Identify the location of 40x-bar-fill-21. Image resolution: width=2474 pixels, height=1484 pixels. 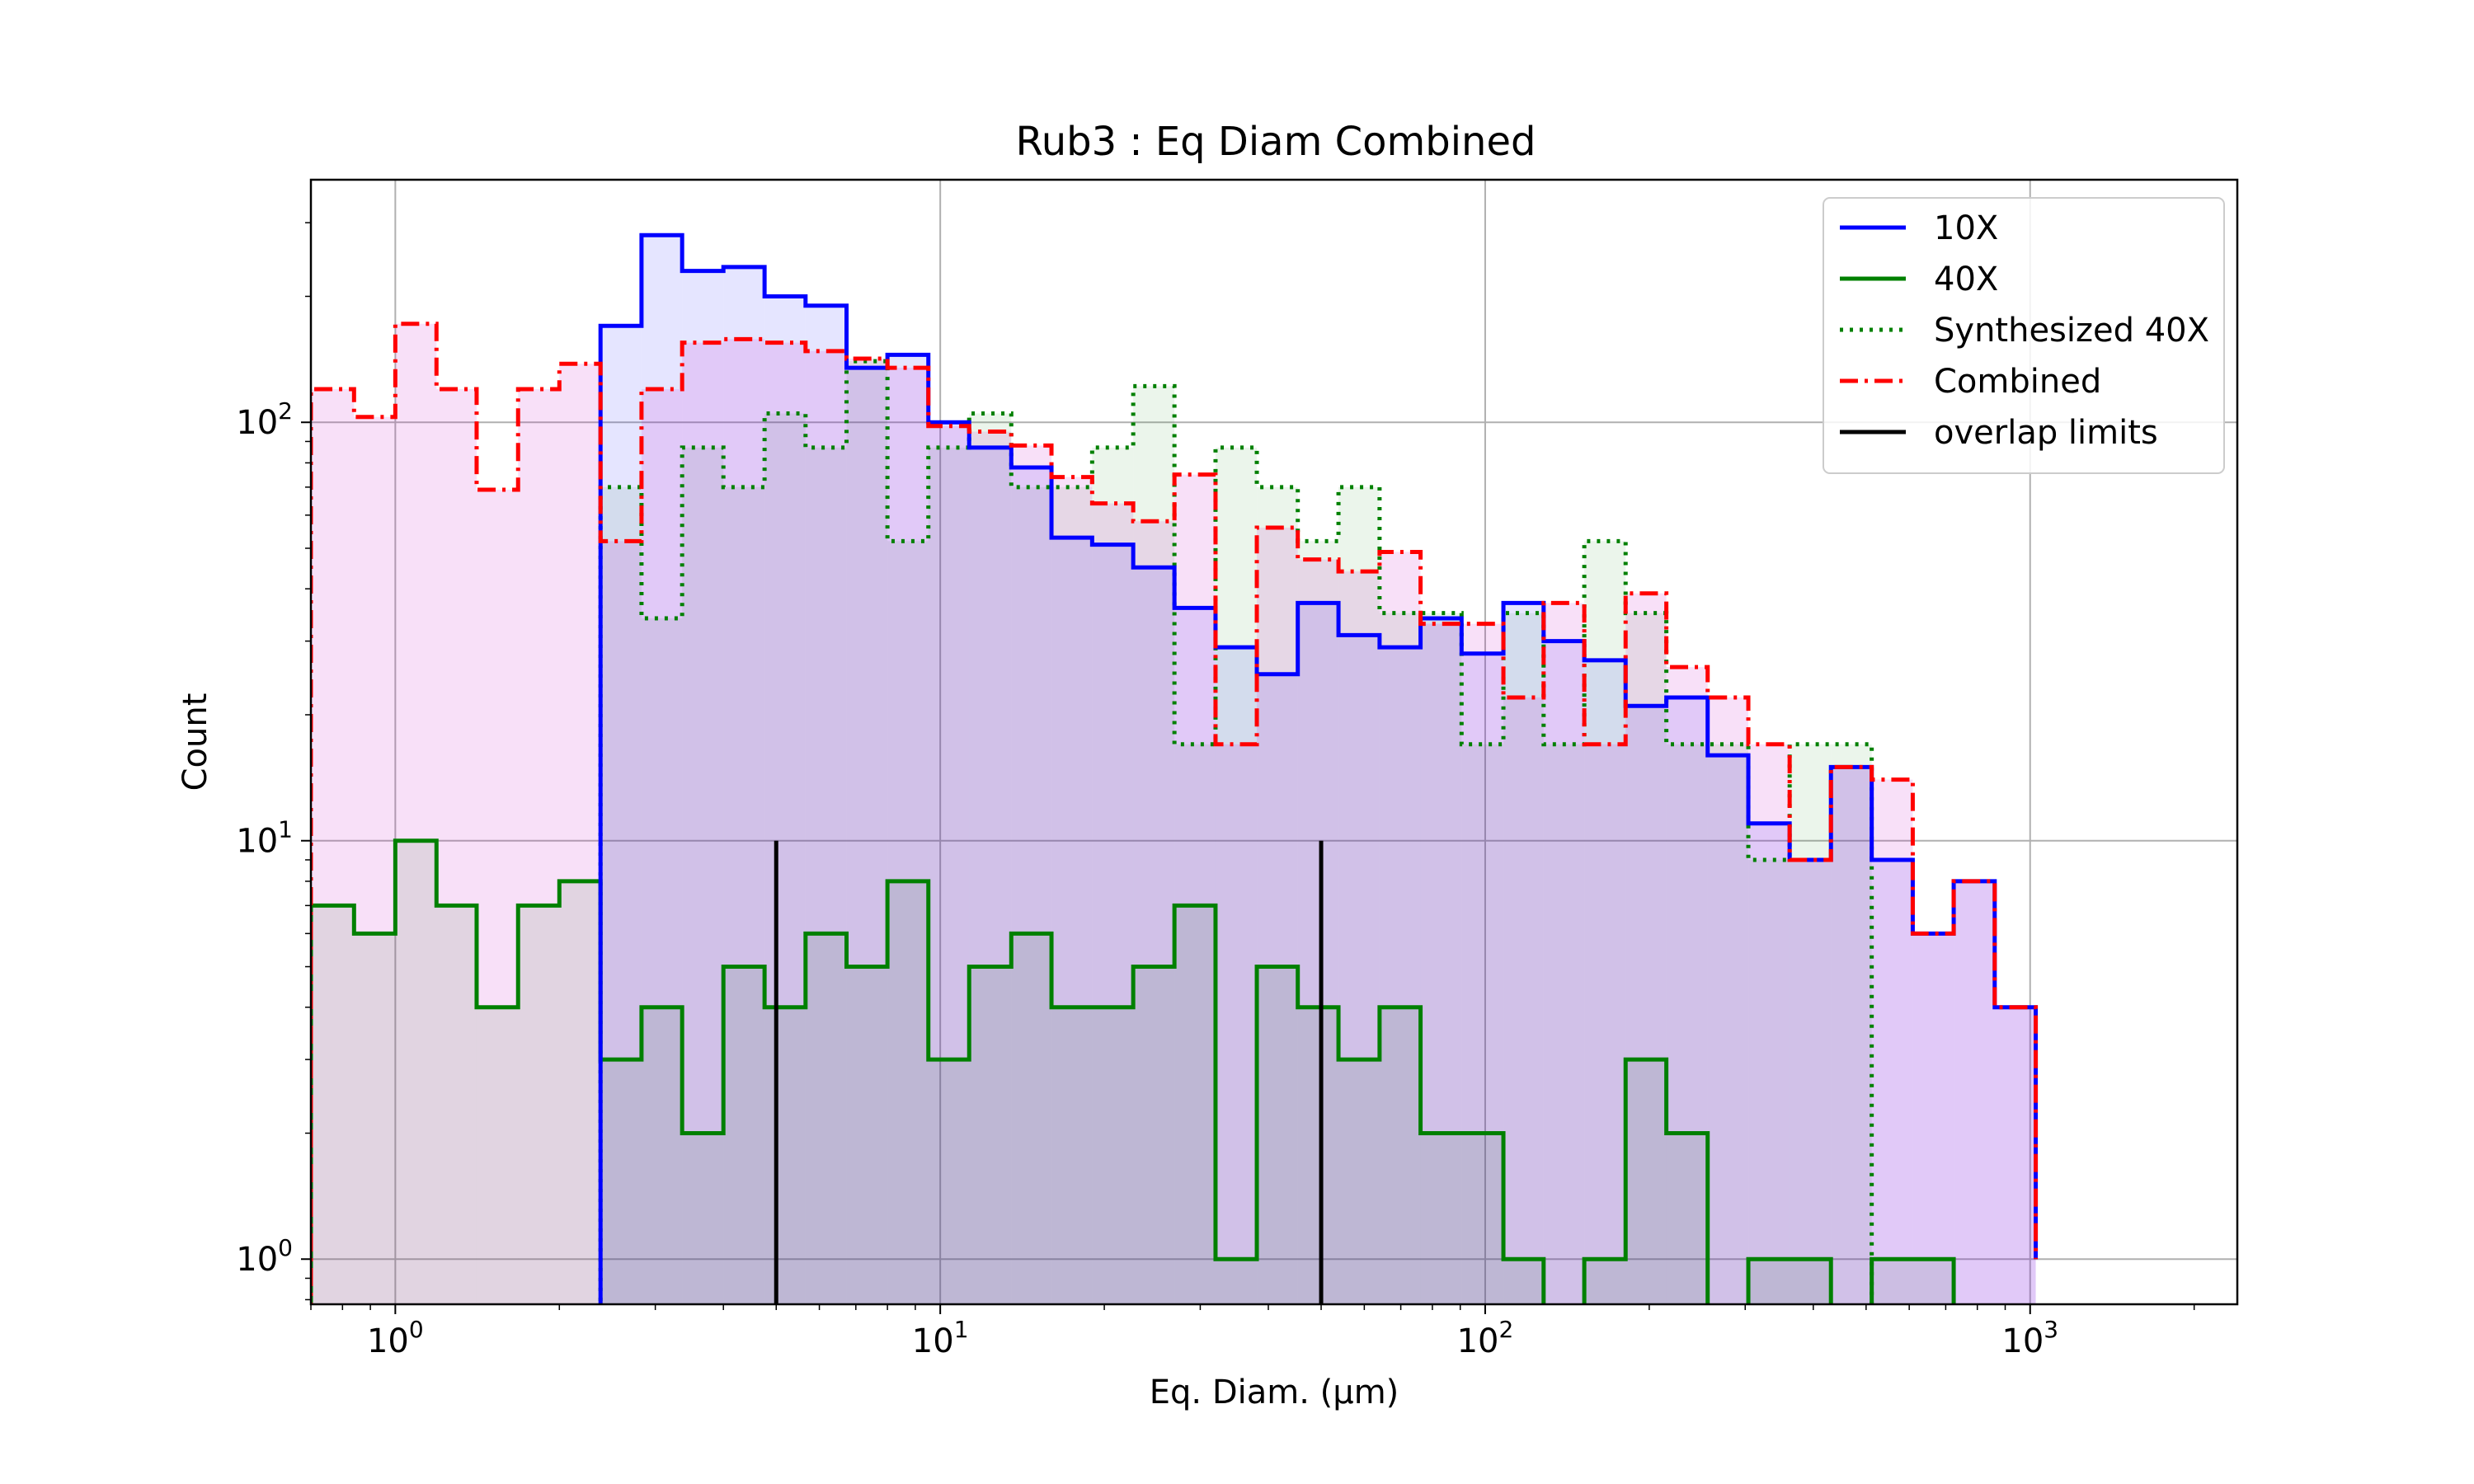
(1195, 1104).